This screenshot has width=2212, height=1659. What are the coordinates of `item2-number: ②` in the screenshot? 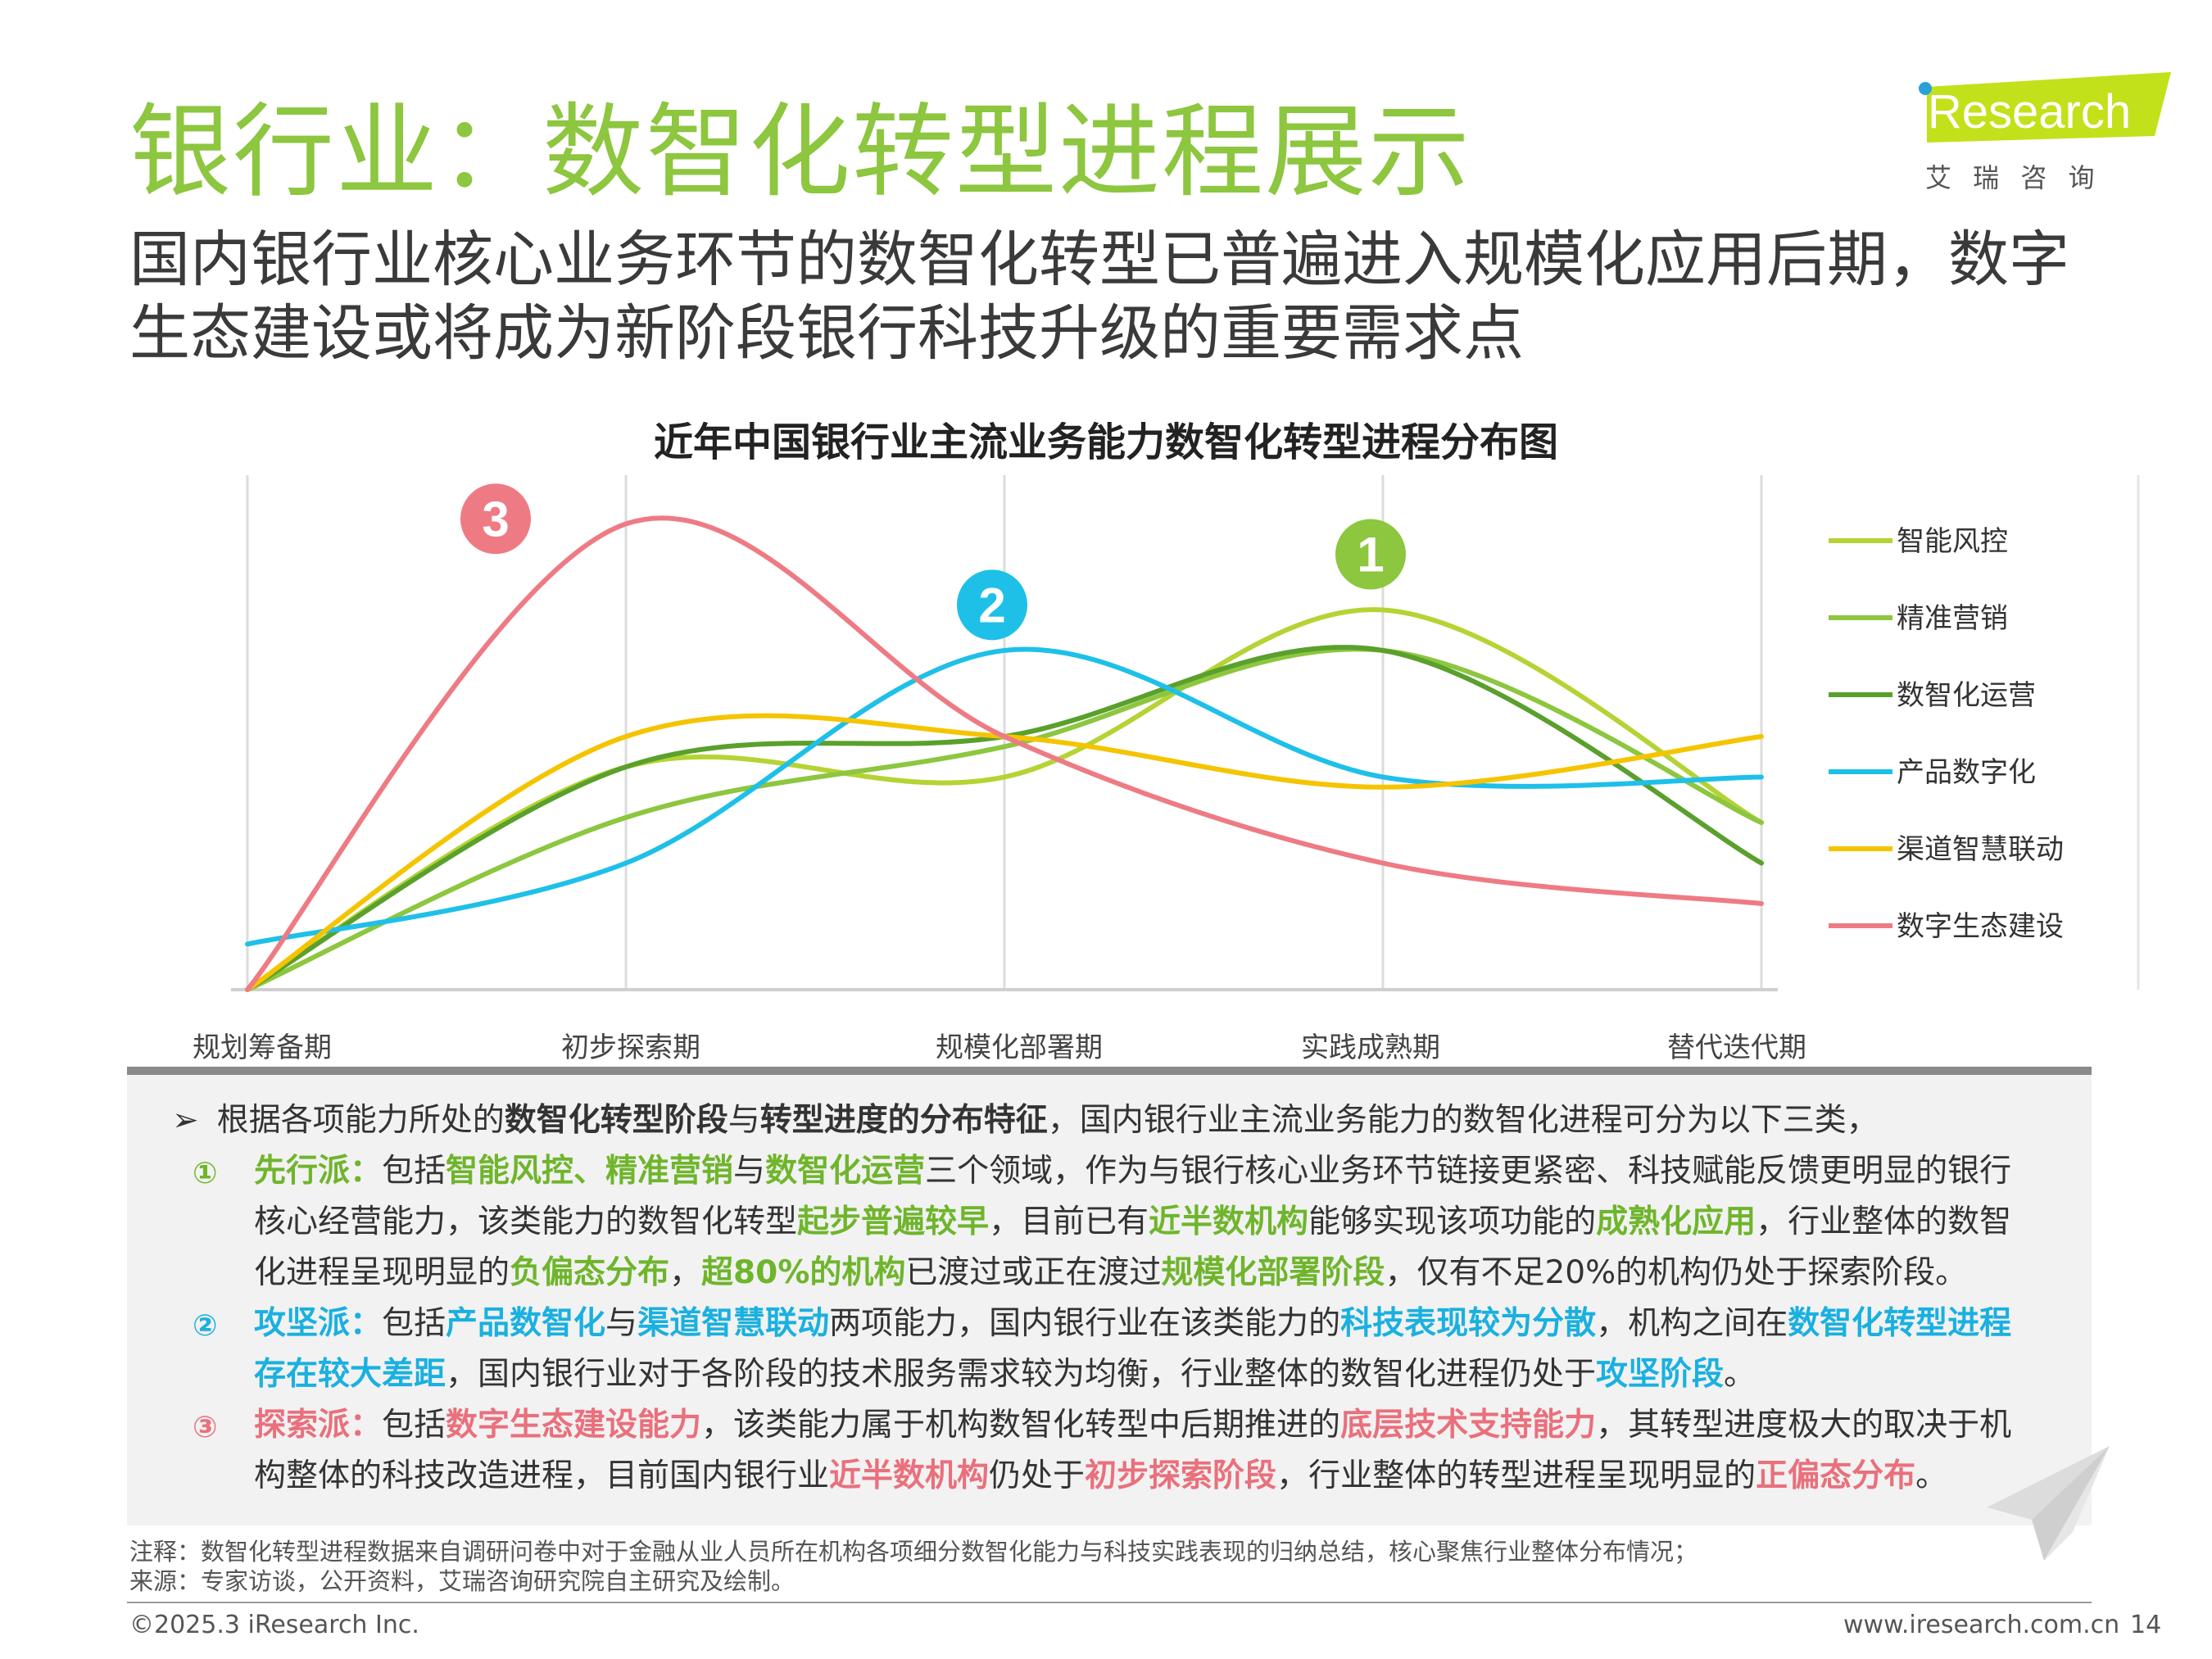 It's located at (205, 1326).